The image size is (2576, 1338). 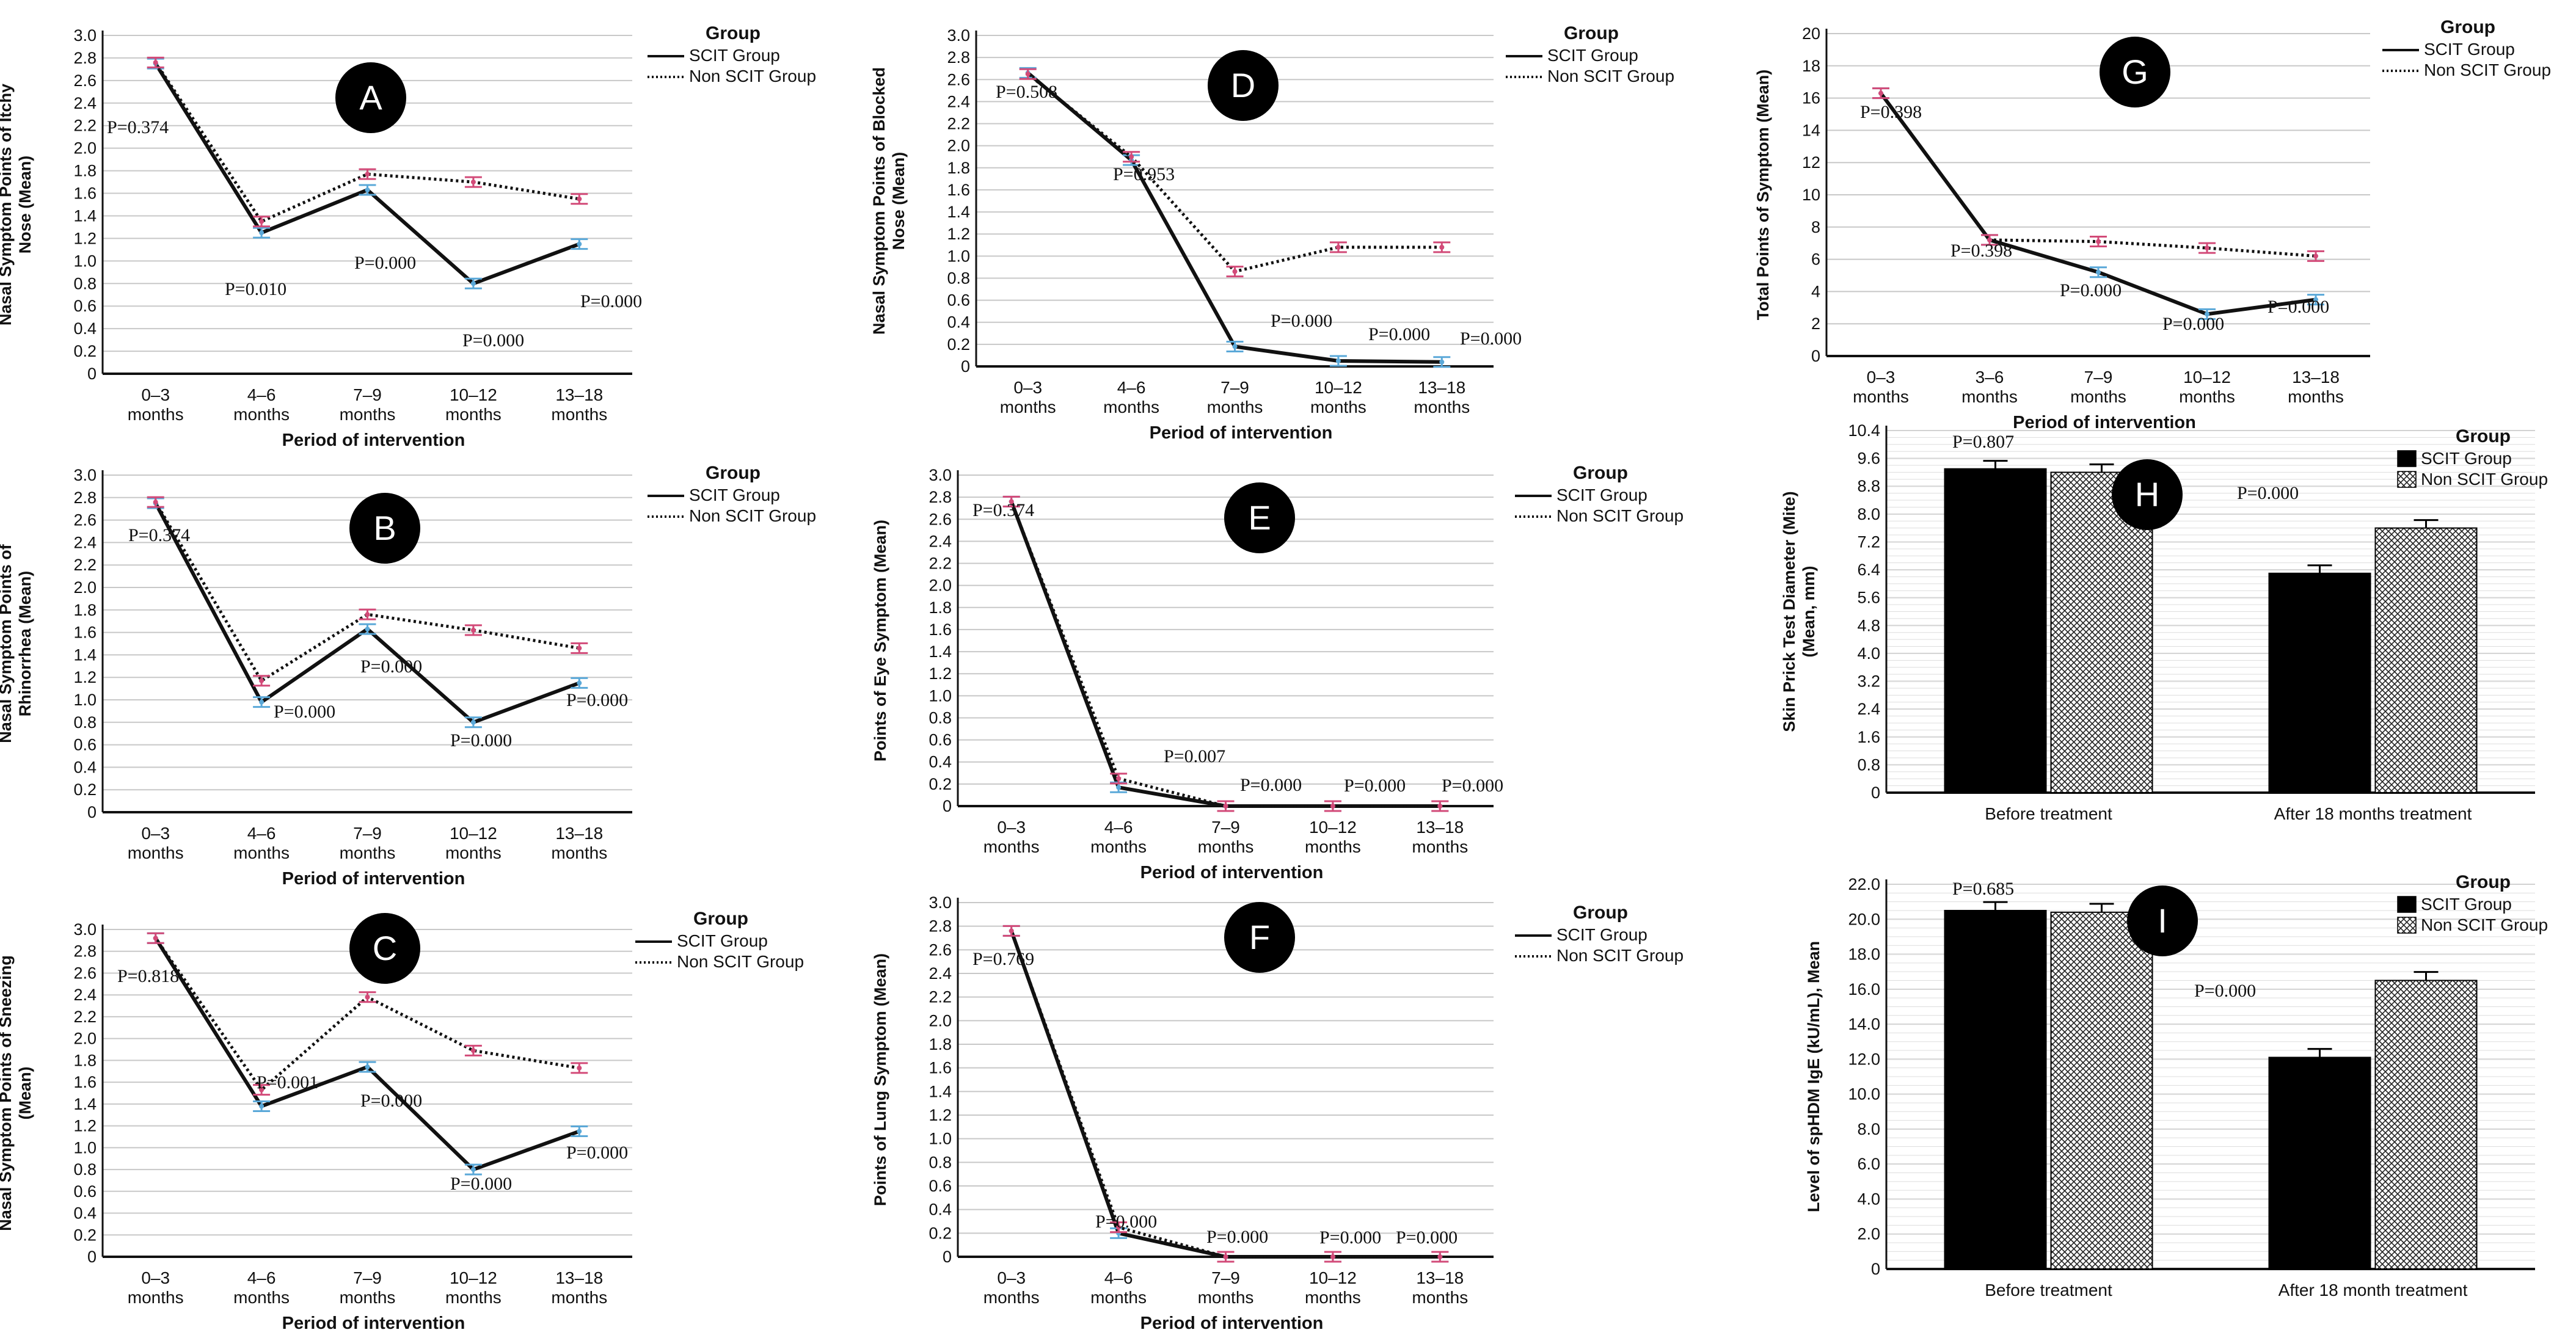 I want to click on y-tick-label: 1.8, so click(x=958, y=168).